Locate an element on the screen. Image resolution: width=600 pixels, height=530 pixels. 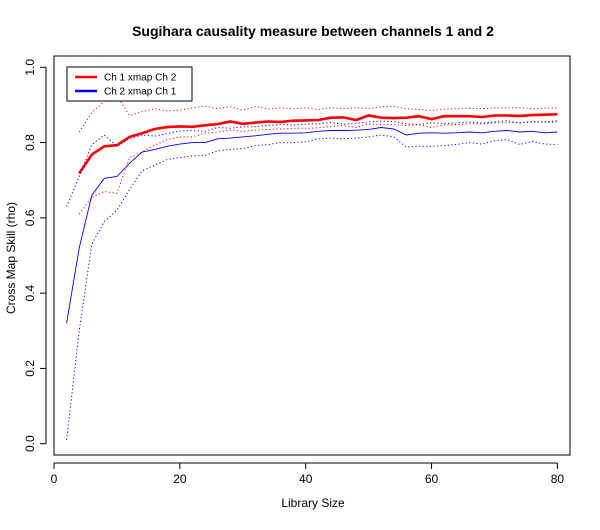
legend: Ch 1 xmap Ch 2 Ch 2 xmap Ch 1 is located at coordinates (129, 84).